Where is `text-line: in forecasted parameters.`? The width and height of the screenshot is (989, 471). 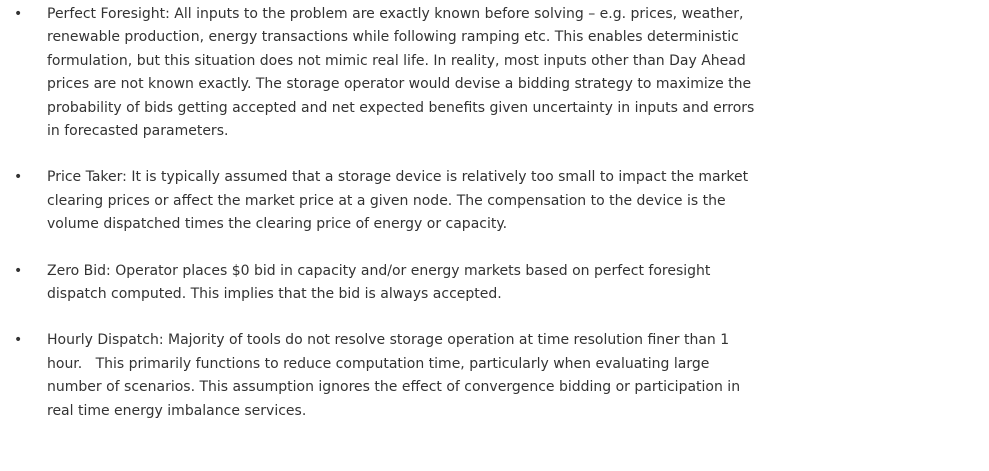
text-line: in forecasted parameters. is located at coordinates (138, 131).